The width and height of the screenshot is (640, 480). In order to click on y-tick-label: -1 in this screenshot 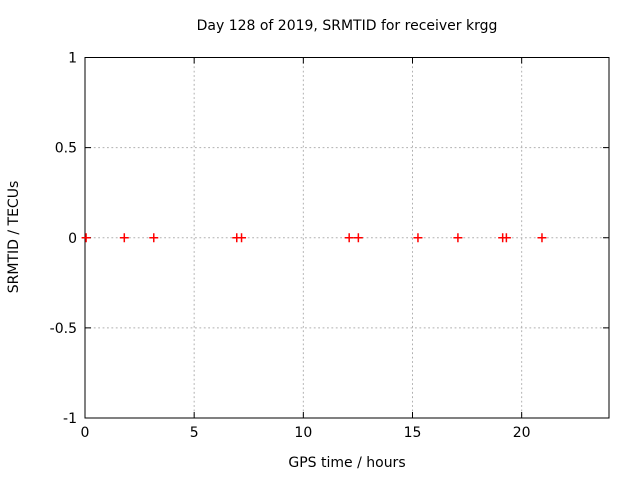, I will do `click(70, 419)`.